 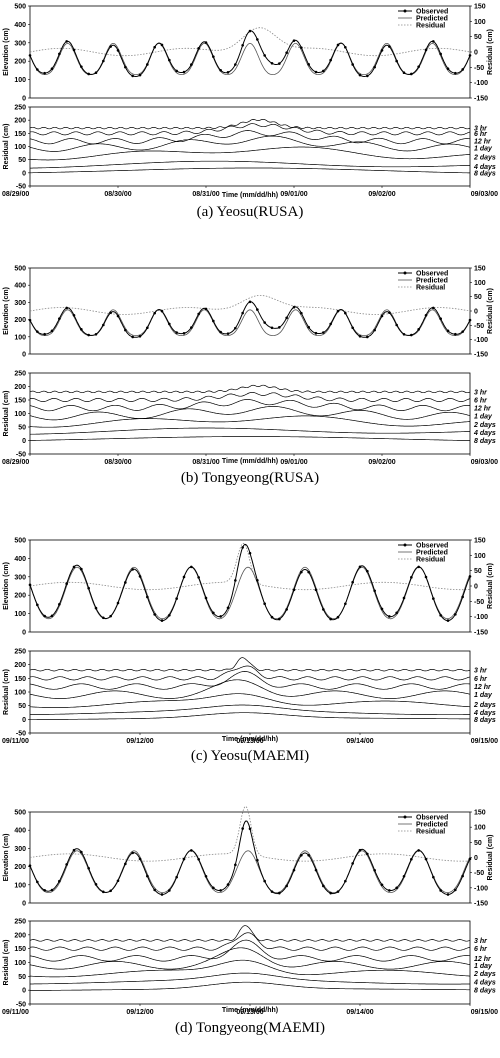 I want to click on residual-y-tick-label: -50, so click(x=21, y=187).